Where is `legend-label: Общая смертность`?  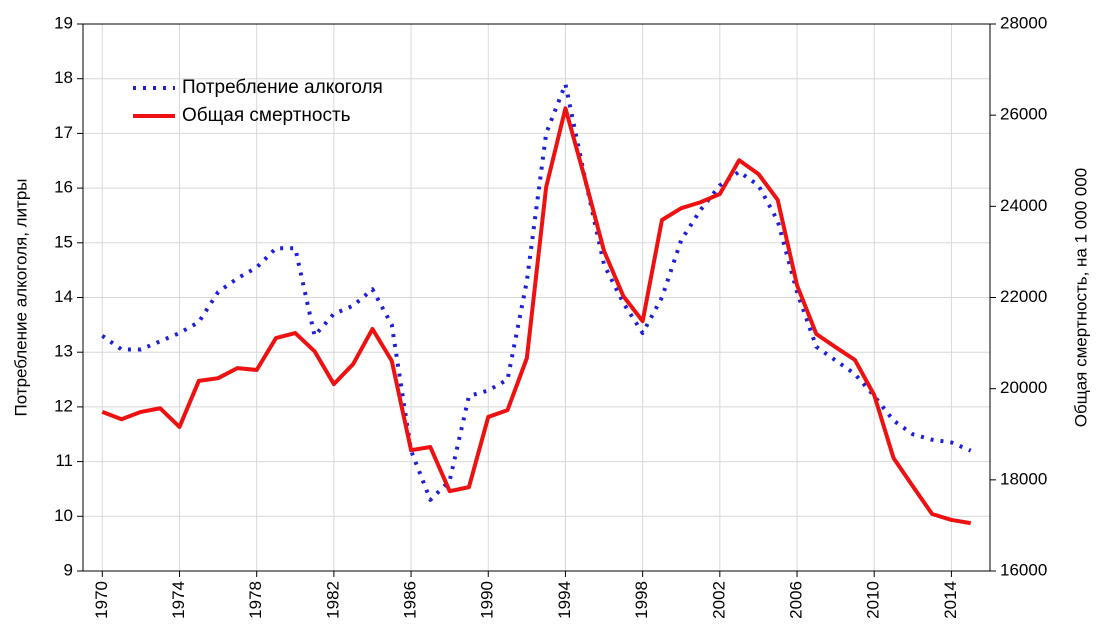 legend-label: Общая смертность is located at coordinates (266, 115).